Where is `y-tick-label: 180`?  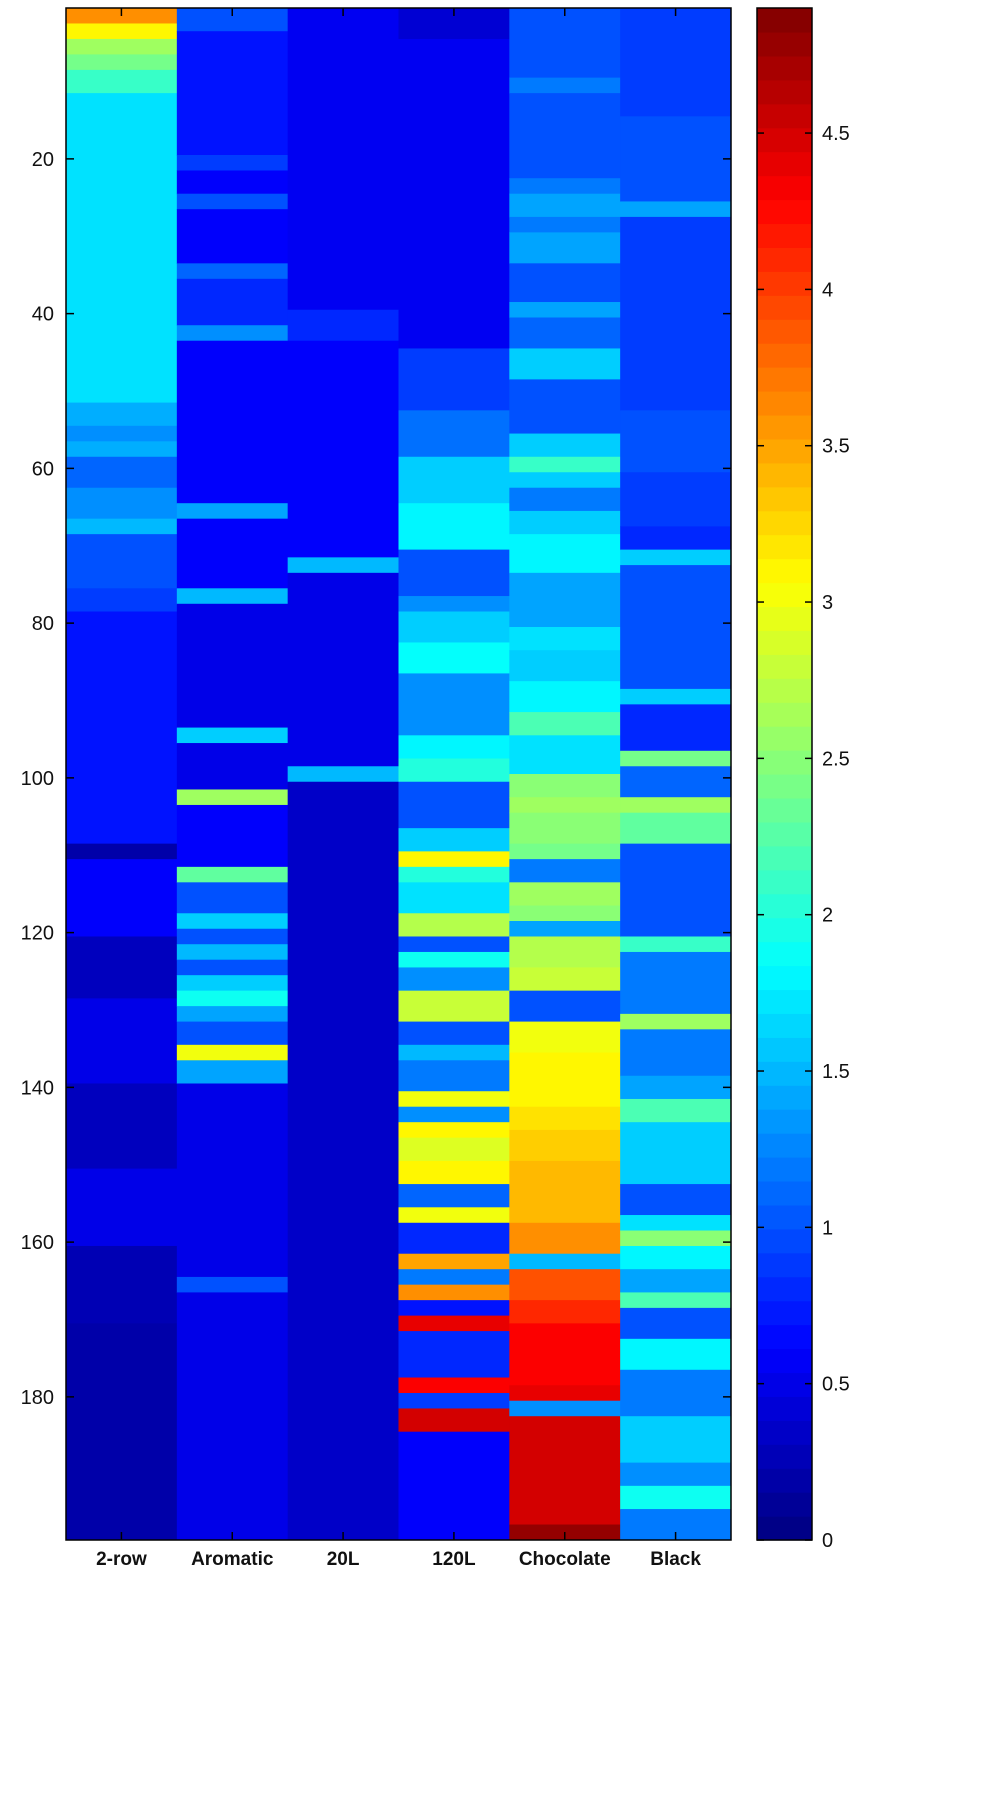
y-tick-label: 180 is located at coordinates (37, 1398).